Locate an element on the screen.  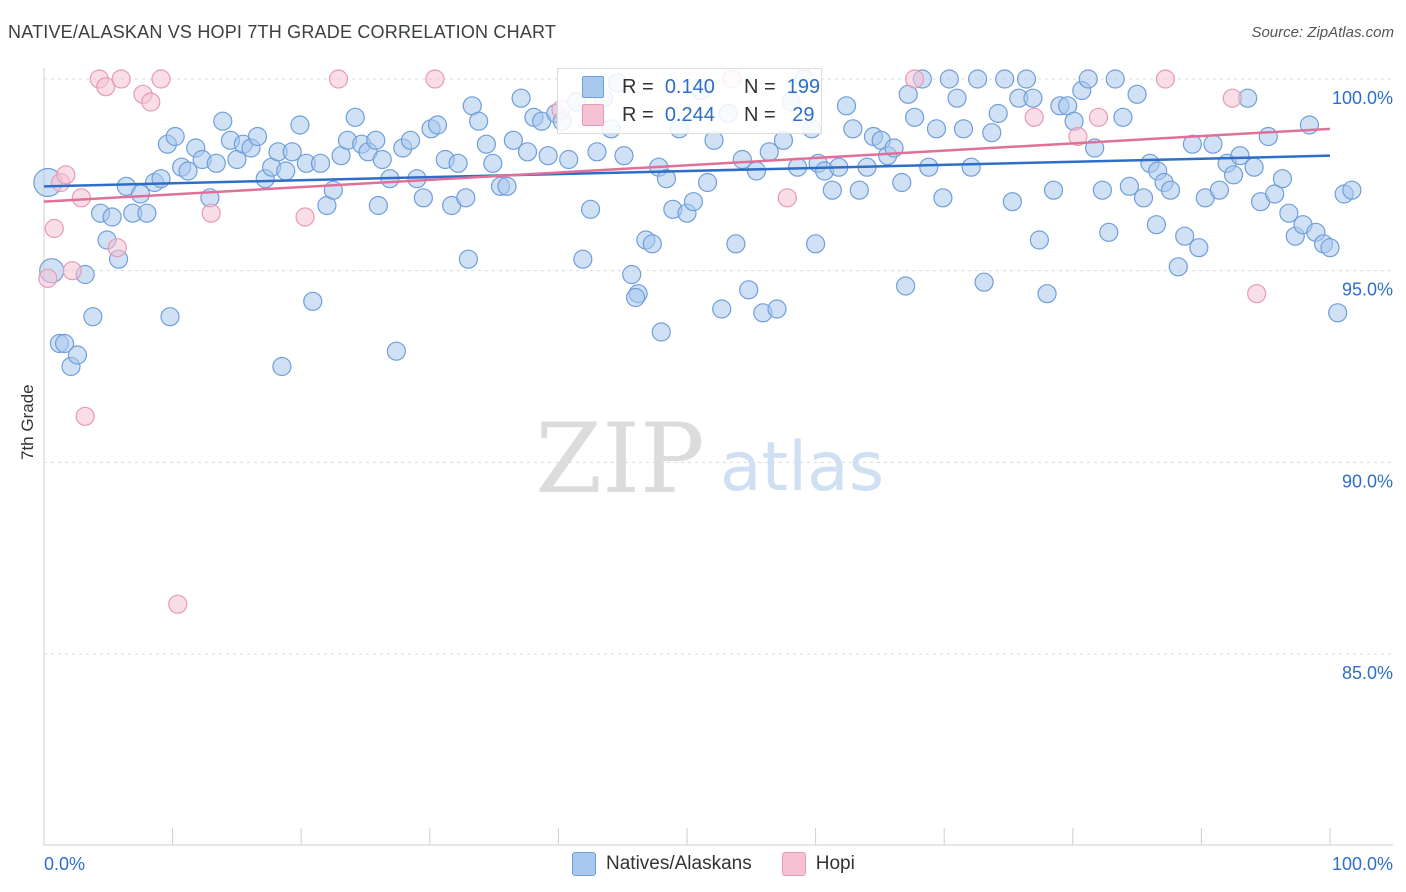
trend-line-hopi is located at coordinates (687, 165).